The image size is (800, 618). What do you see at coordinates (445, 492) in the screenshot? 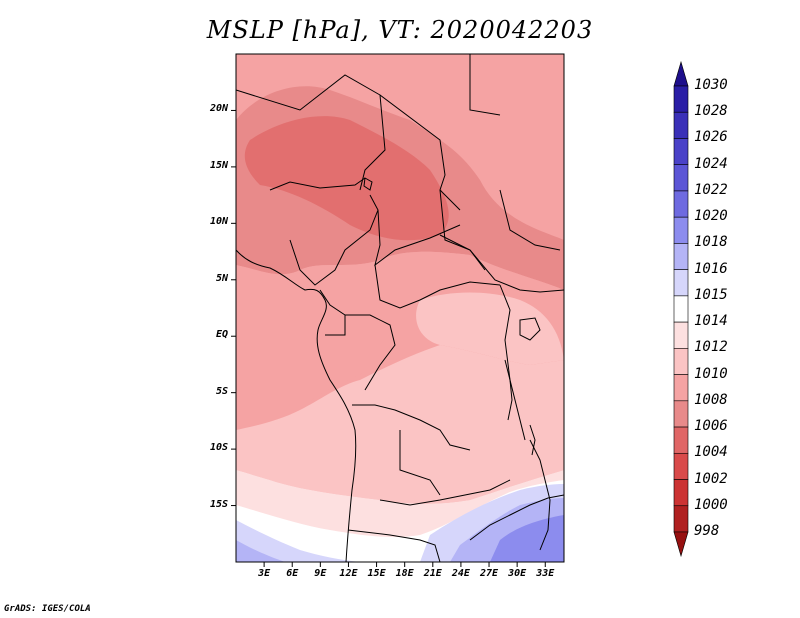
I see `border-zambia-south` at bounding box center [445, 492].